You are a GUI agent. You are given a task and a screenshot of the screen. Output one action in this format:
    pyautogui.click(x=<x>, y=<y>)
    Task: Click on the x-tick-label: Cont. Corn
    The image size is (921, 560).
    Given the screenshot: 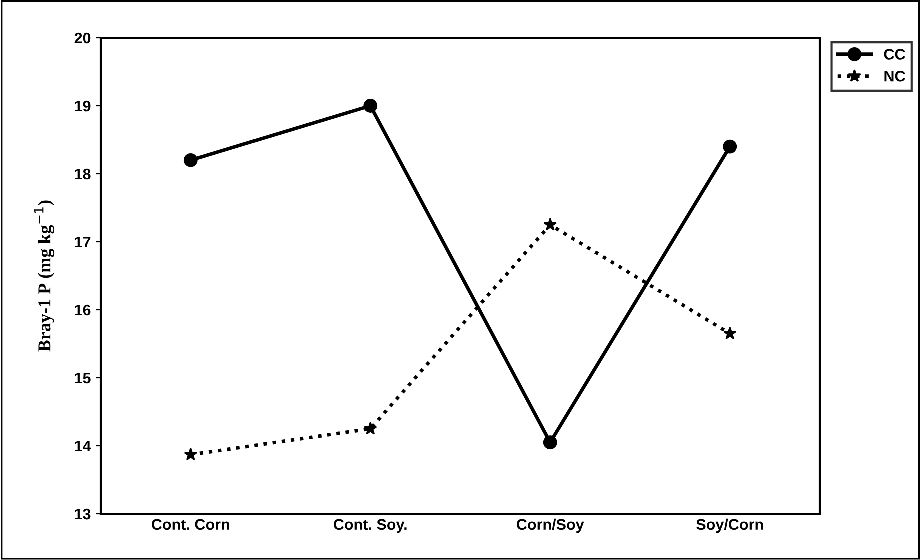 What is the action you would take?
    pyautogui.click(x=191, y=524)
    